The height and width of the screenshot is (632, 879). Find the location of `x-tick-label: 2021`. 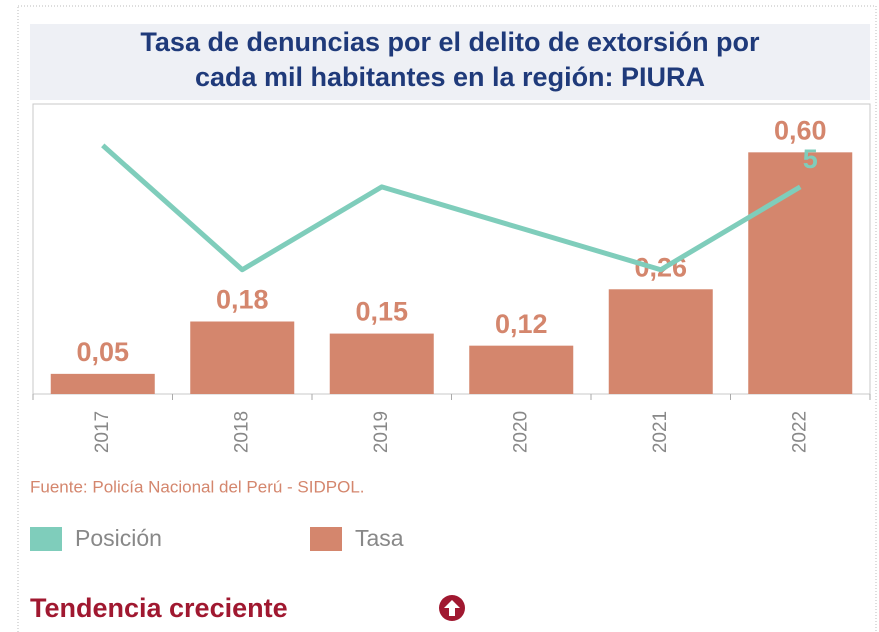

x-tick-label: 2021 is located at coordinates (660, 432).